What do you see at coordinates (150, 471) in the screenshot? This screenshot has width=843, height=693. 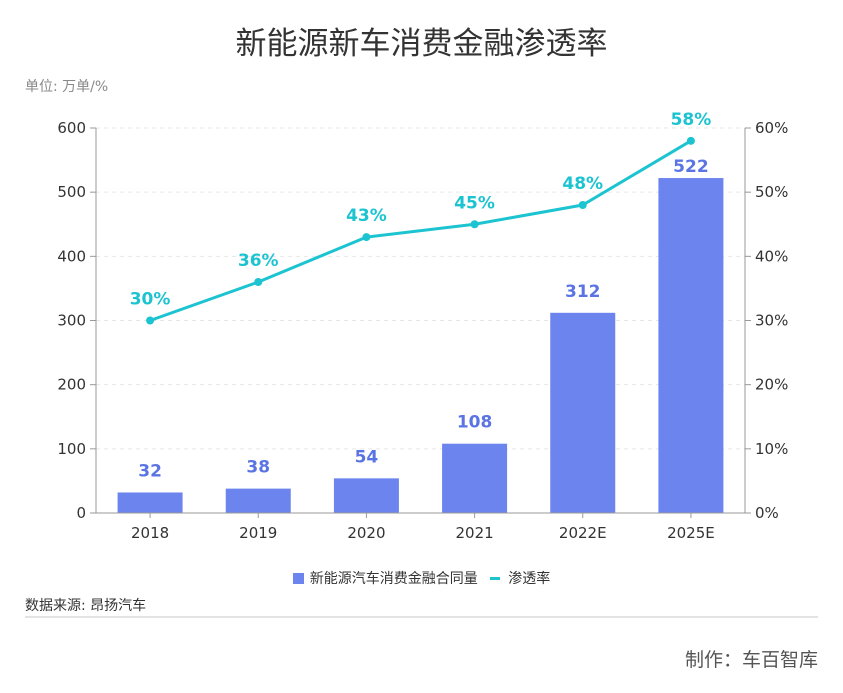 I see `bar-value-label: 32` at bounding box center [150, 471].